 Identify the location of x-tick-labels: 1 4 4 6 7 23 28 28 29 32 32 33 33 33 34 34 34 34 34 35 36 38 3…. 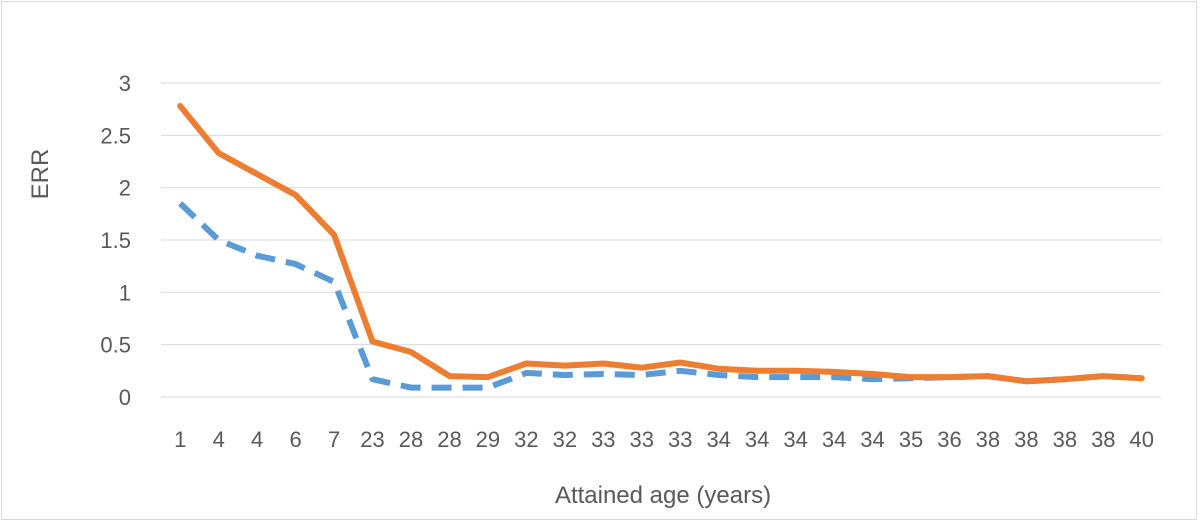
(664, 439).